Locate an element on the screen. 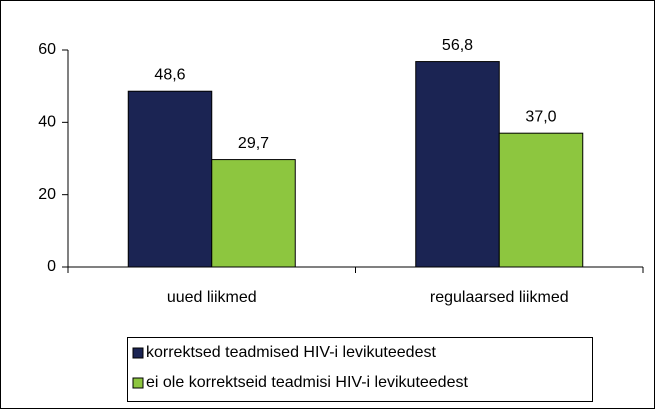 The image size is (655, 409). y-tick-label: 20 is located at coordinates (47, 194).